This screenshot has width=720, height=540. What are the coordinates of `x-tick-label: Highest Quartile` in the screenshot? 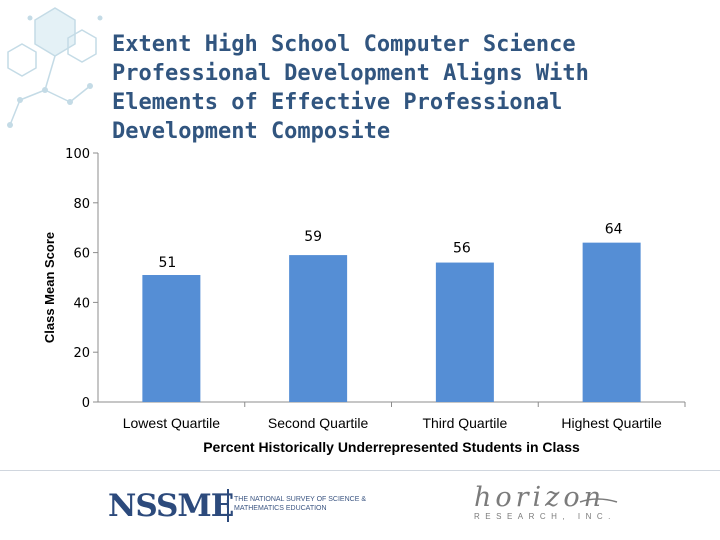 It's located at (611, 423).